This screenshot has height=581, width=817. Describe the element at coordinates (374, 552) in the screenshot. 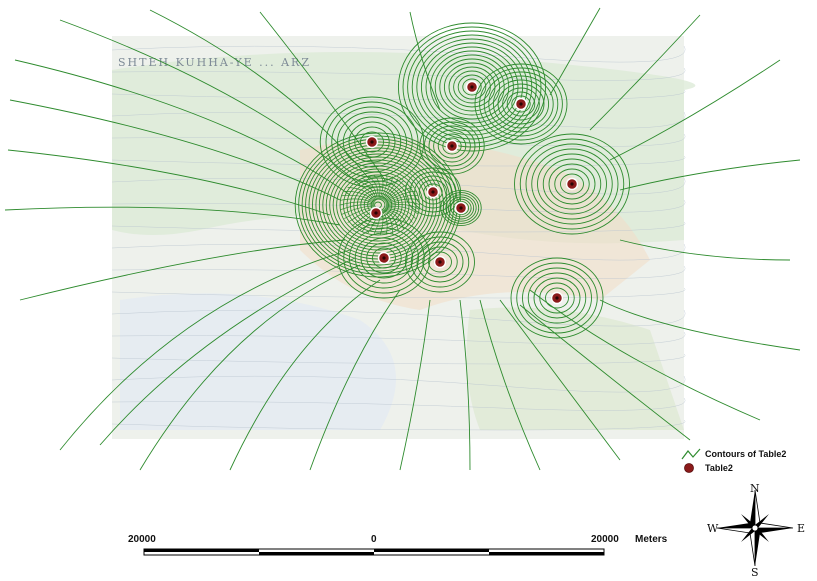

I see `scale-bar` at that location.